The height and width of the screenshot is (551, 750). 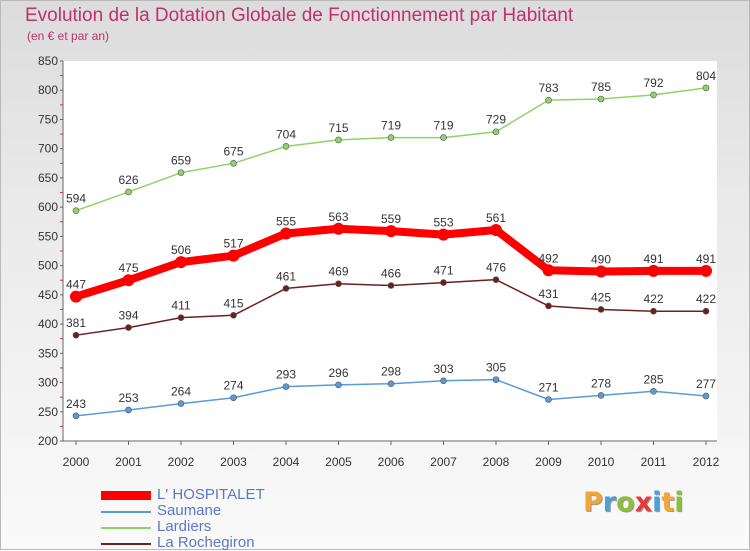 What do you see at coordinates (706, 299) in the screenshot?
I see `data-label-la-rochegiron: 422` at bounding box center [706, 299].